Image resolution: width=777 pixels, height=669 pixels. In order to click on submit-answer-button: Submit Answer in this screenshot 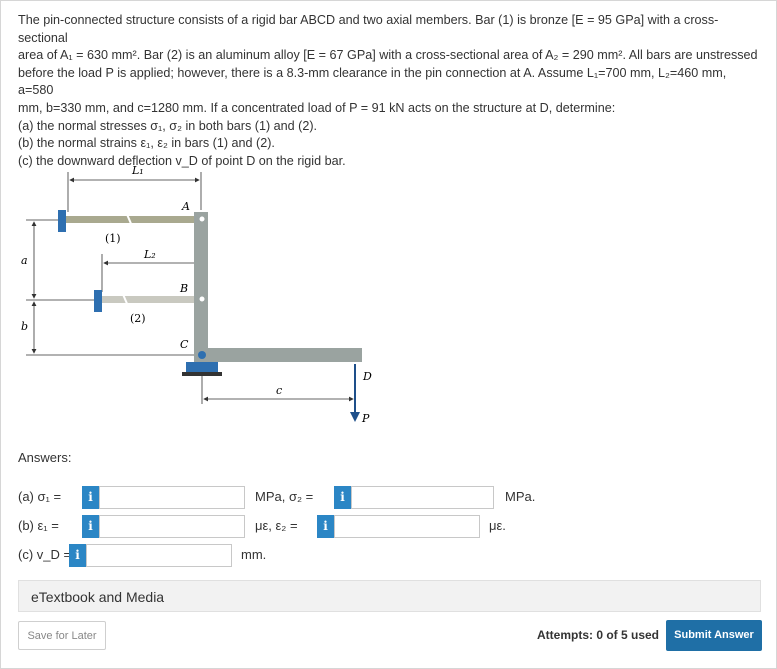, I will do `click(714, 635)`.